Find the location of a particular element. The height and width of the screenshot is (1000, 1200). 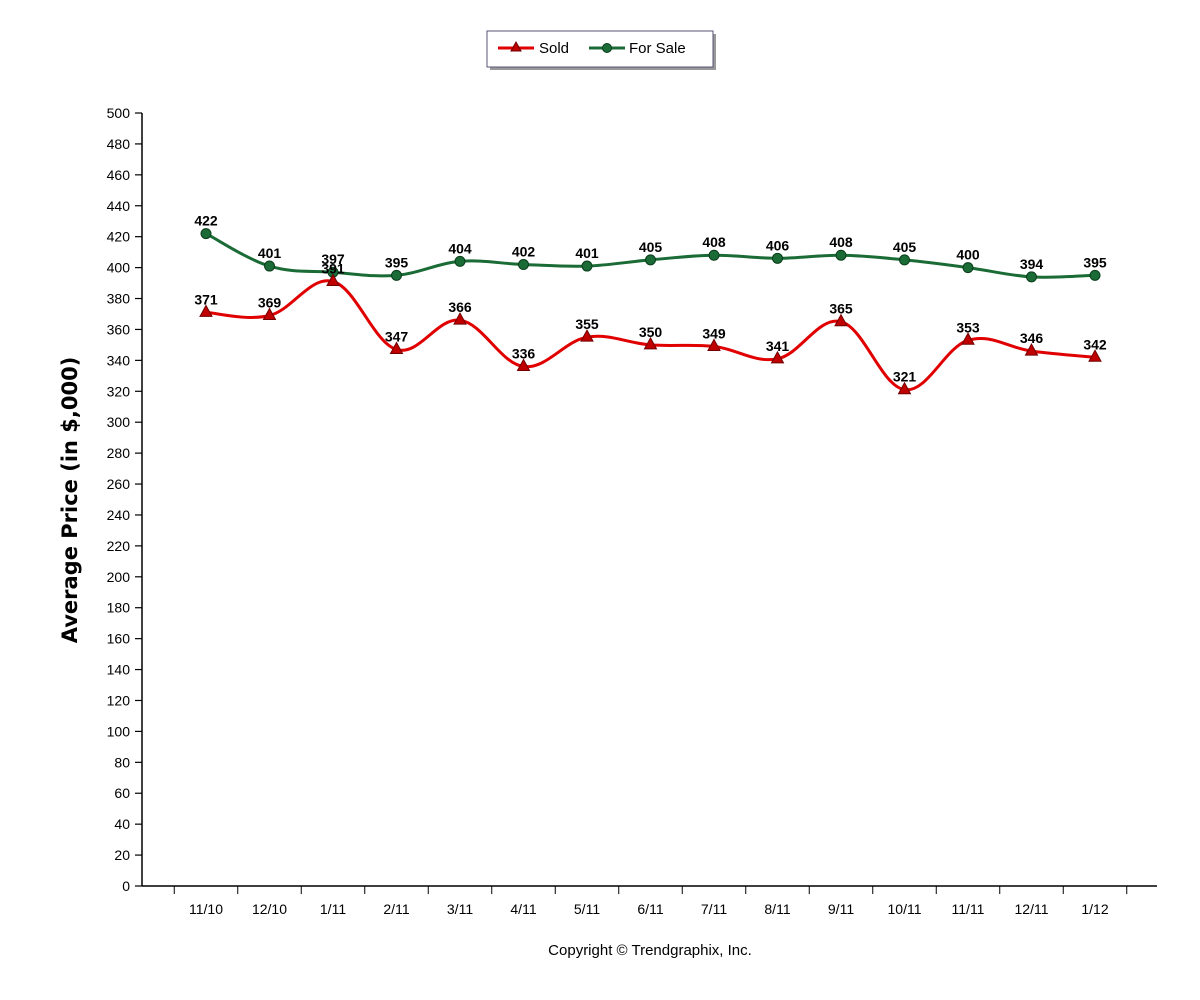

legend-marker-sold is located at coordinates (516, 46).